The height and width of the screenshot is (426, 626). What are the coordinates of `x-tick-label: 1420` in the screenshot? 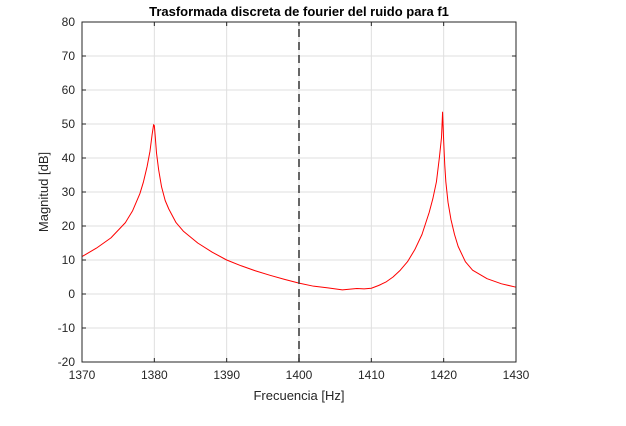 It's located at (443, 375).